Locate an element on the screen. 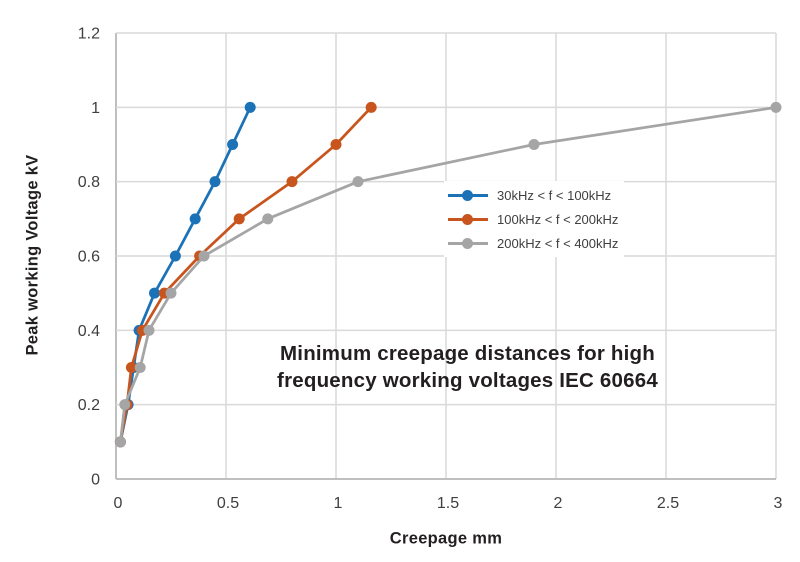  y-tick-label-0.8: 0.8 is located at coordinates (89, 182).